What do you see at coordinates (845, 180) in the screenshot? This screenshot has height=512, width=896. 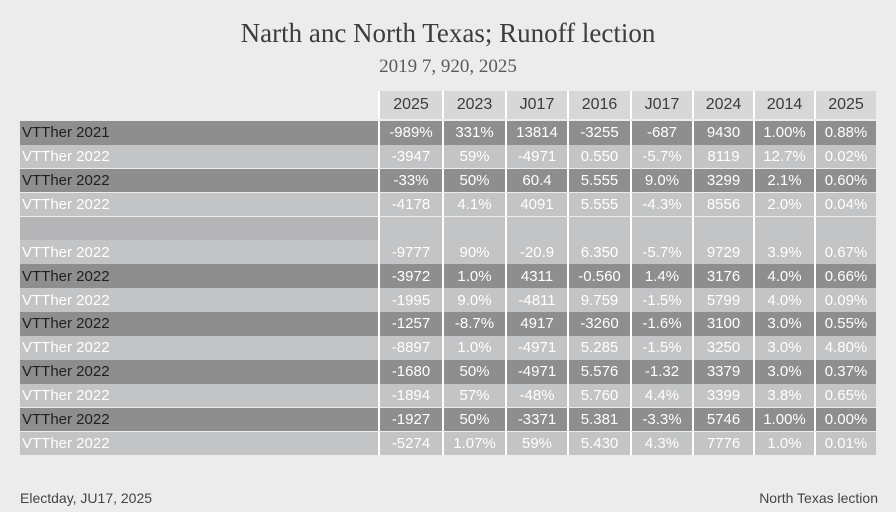 I see `table-cell: 0.60%` at bounding box center [845, 180].